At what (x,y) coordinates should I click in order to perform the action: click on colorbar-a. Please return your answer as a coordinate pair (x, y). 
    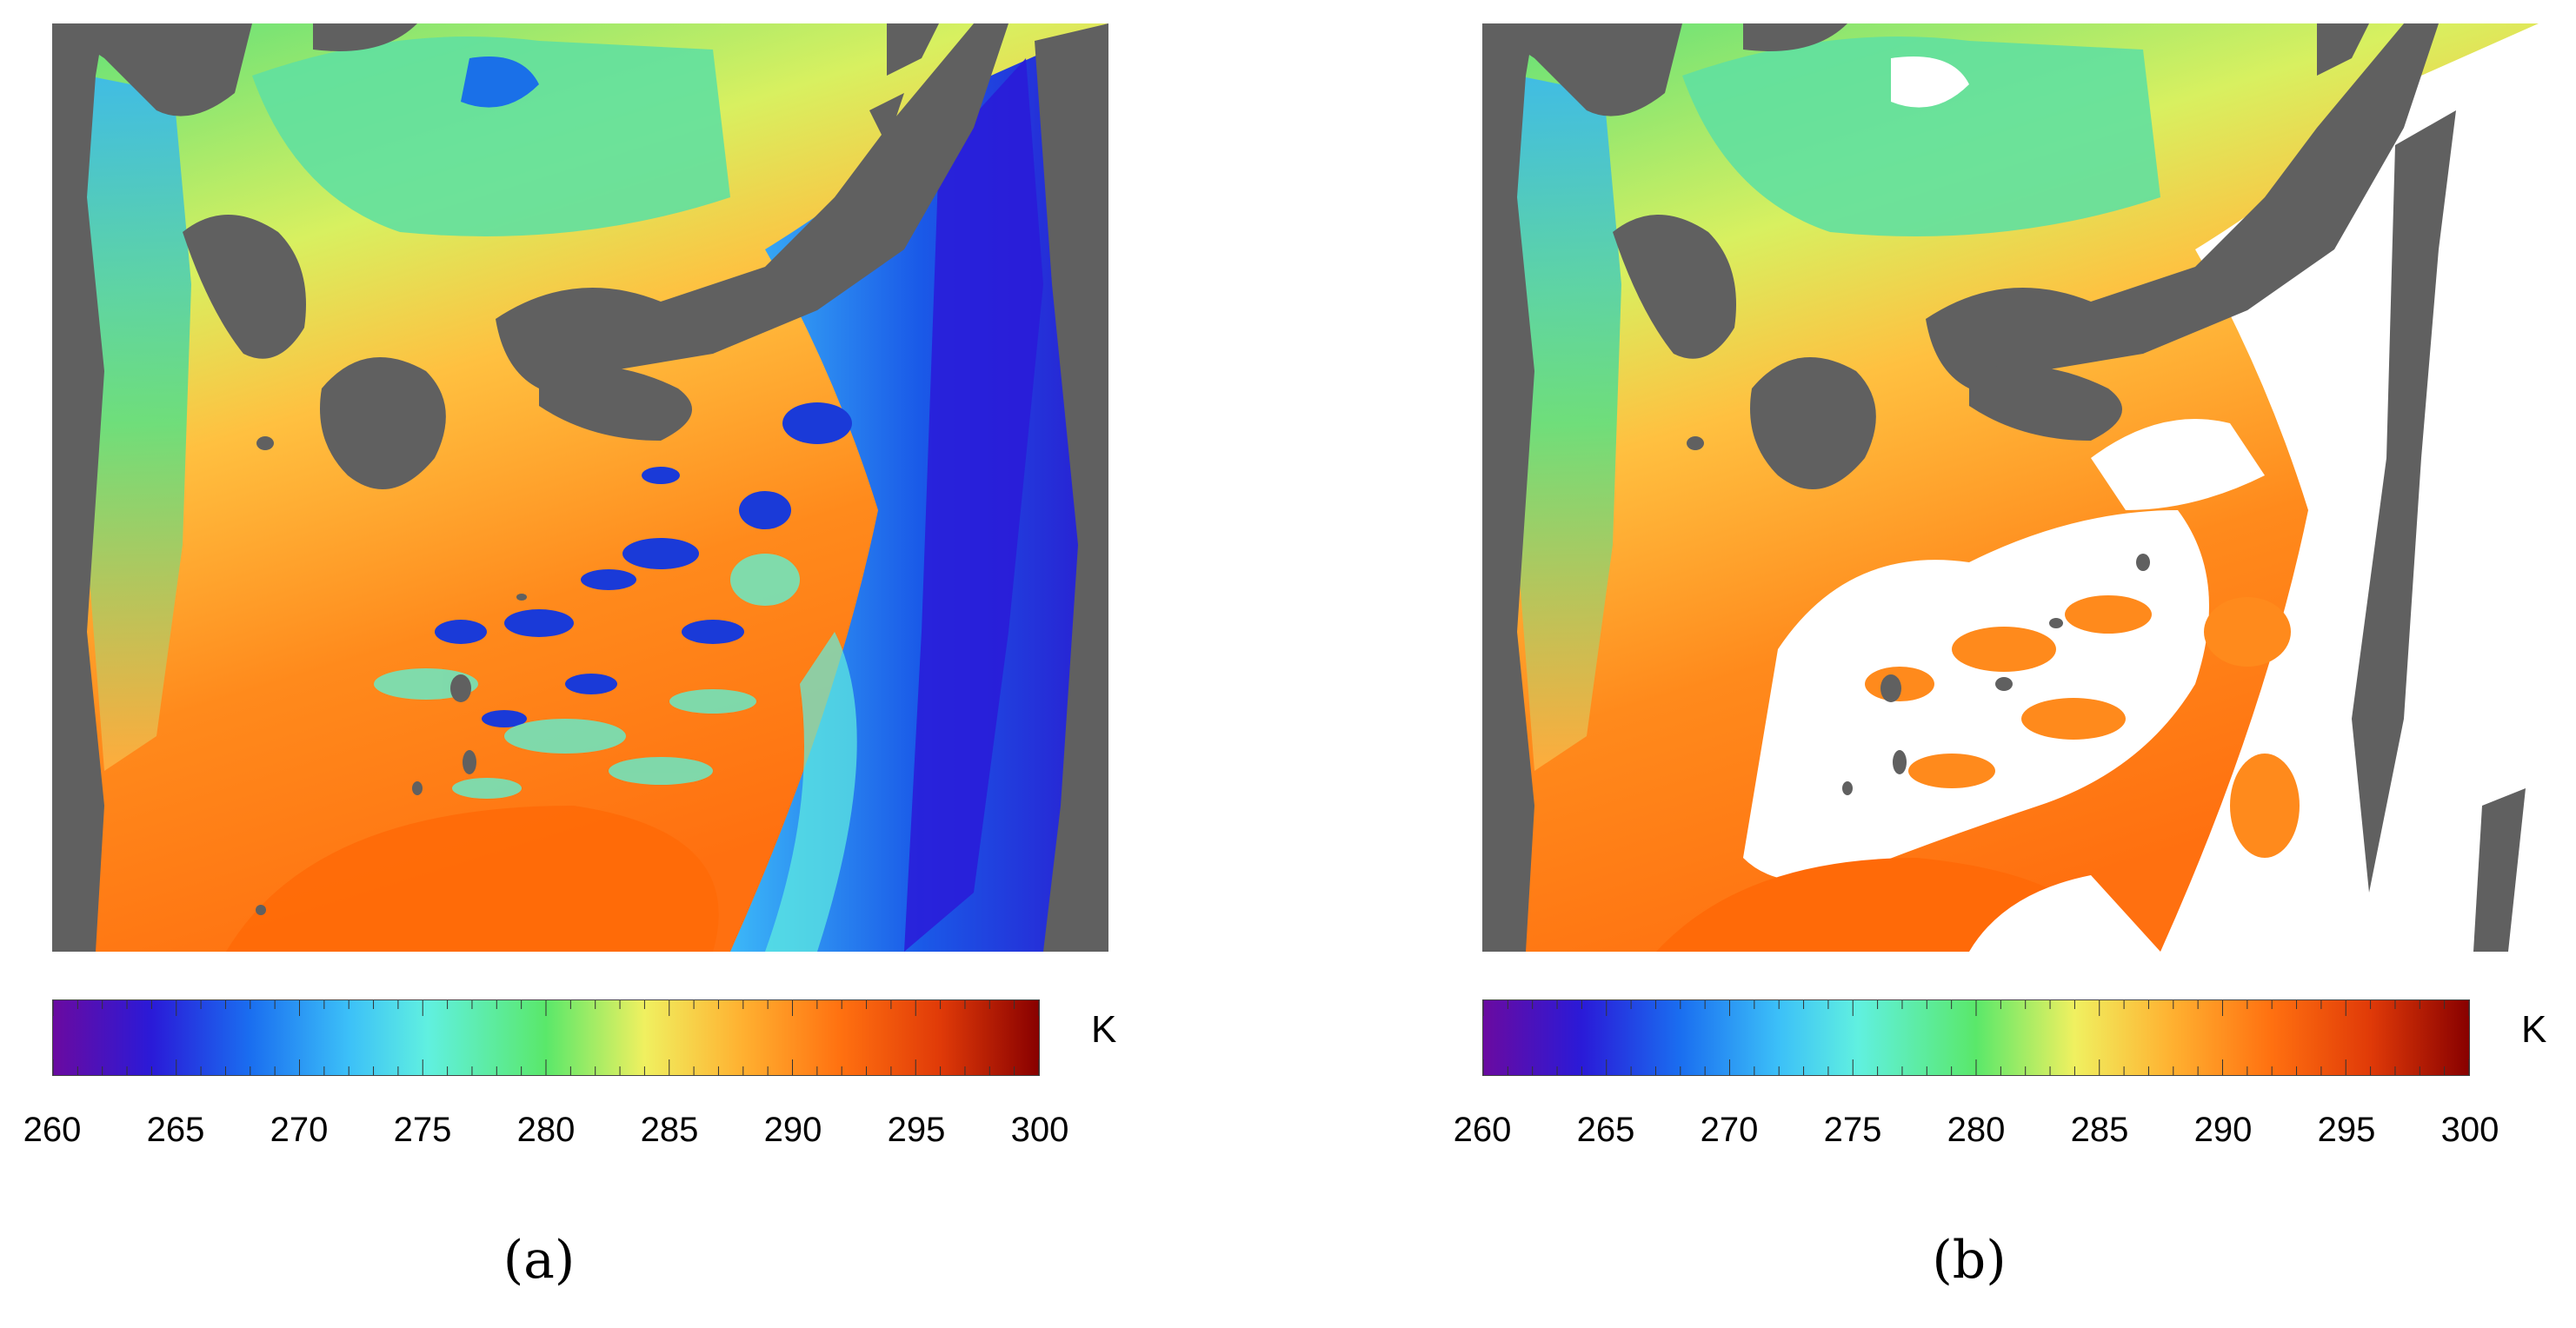
    Looking at the image, I should click on (546, 1037).